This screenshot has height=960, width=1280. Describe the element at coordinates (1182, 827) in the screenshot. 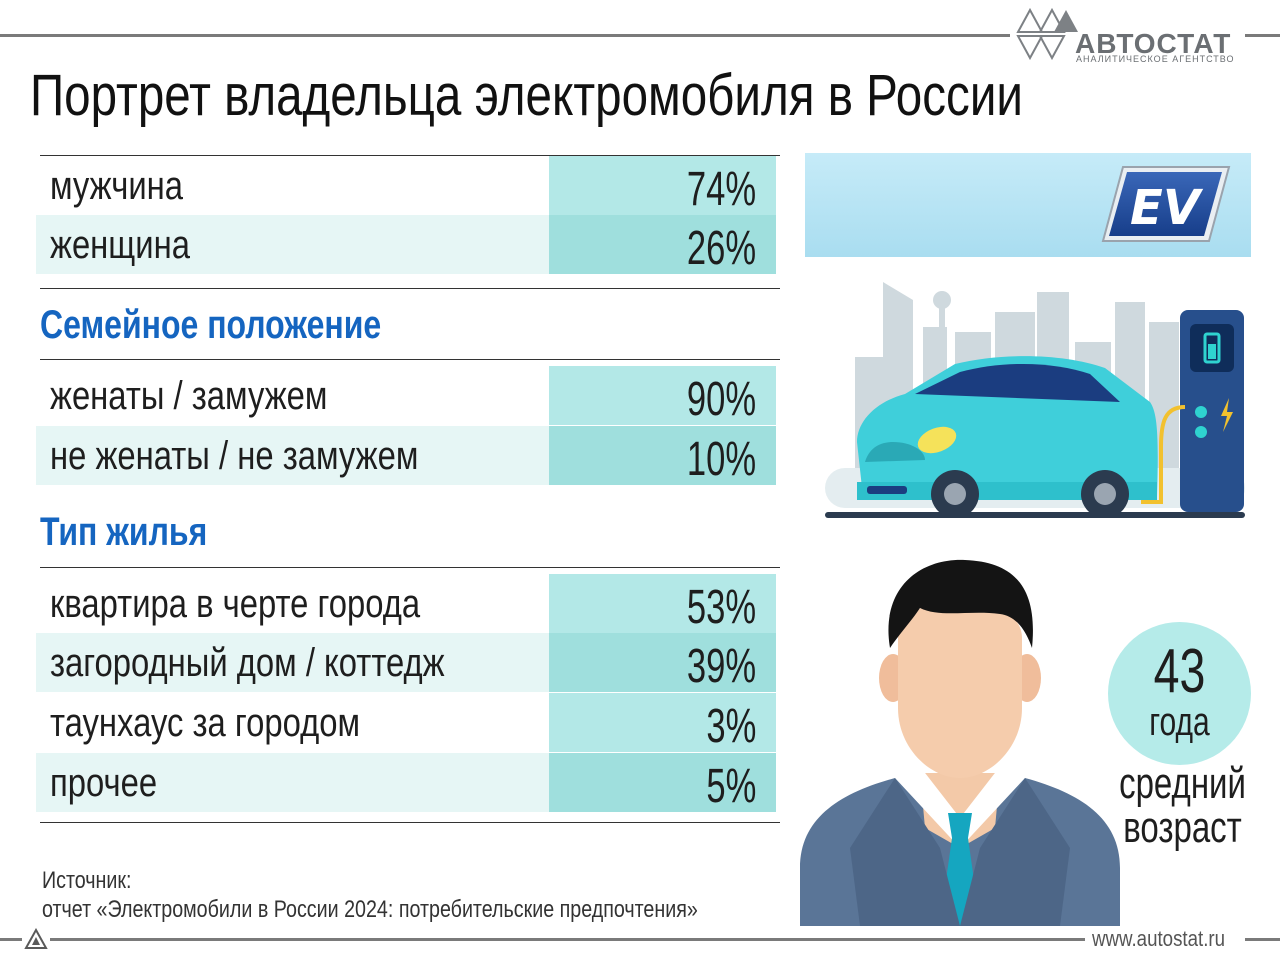

I see `age-caption-line2: возраст` at that location.